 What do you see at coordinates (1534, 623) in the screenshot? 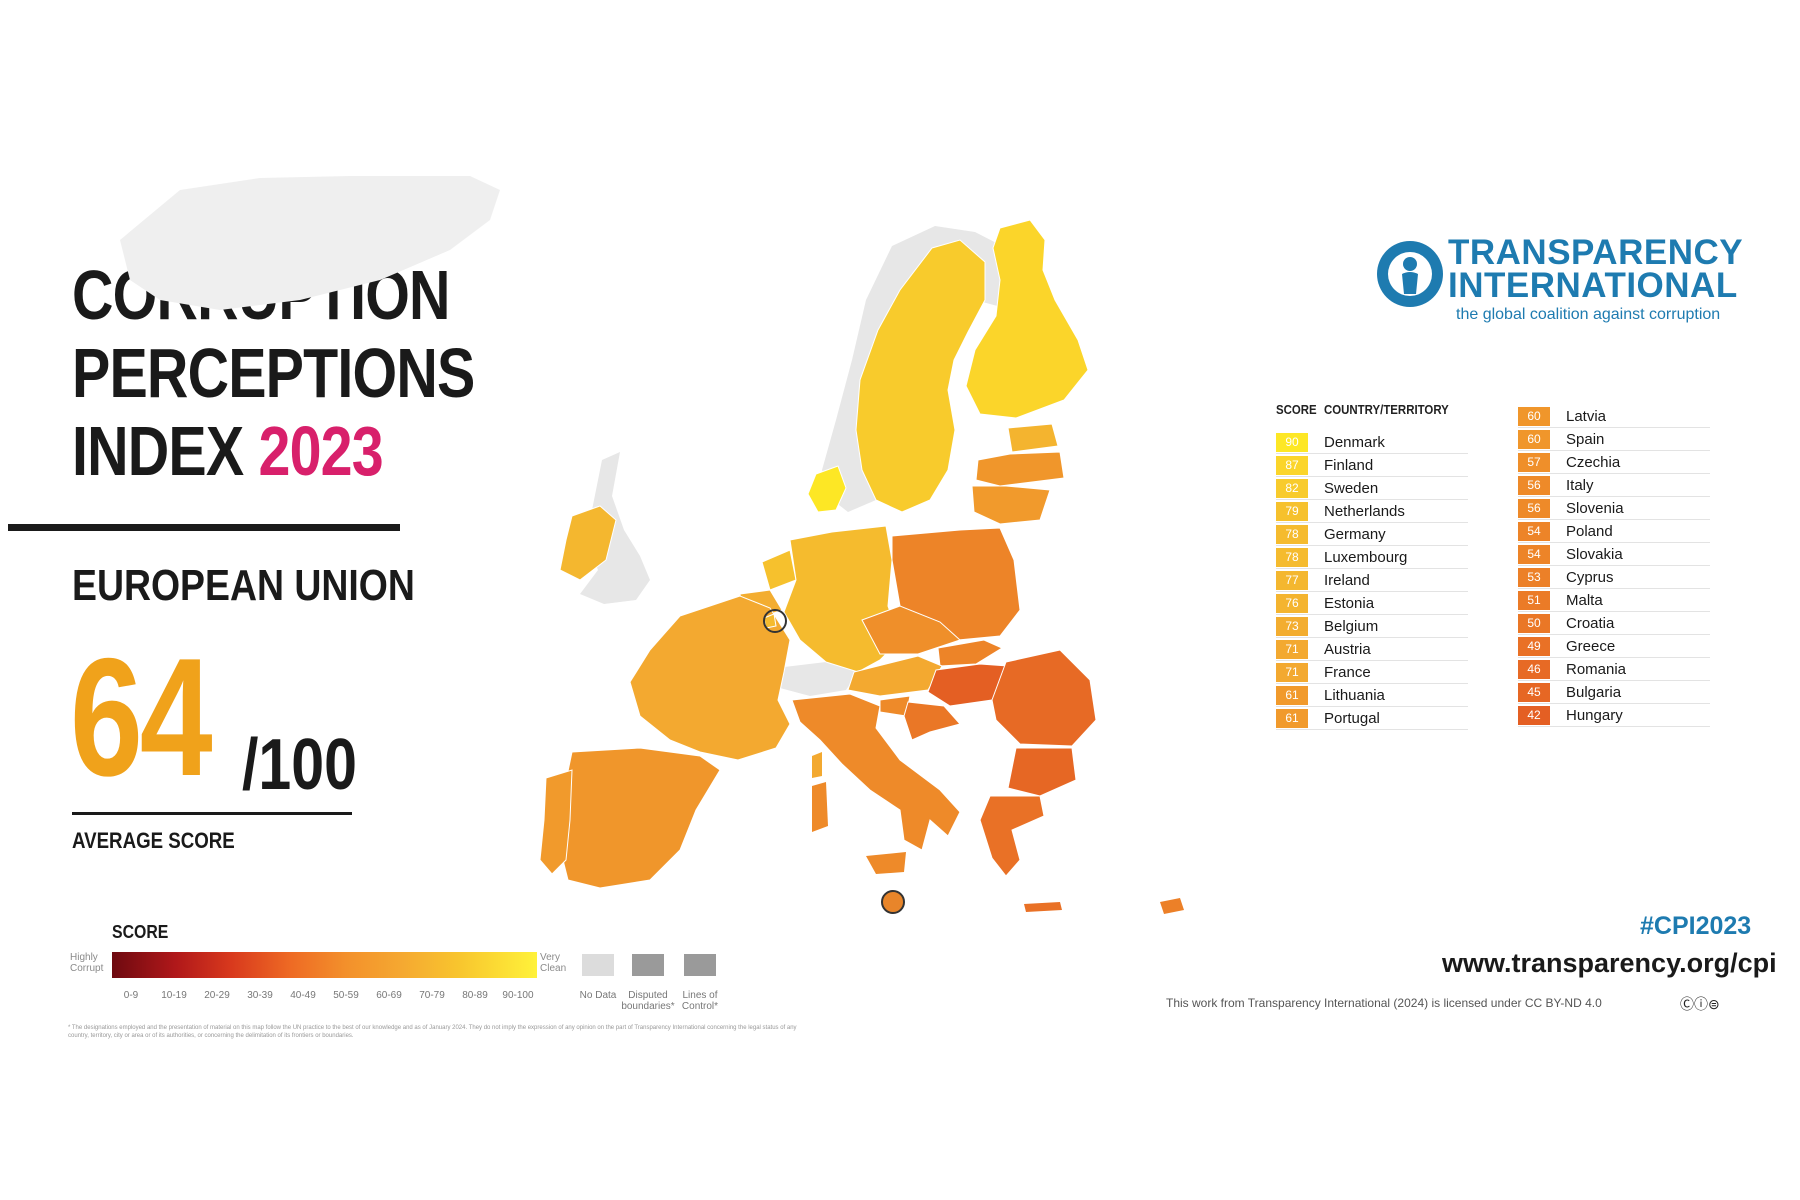
I see `row-score: 50` at bounding box center [1534, 623].